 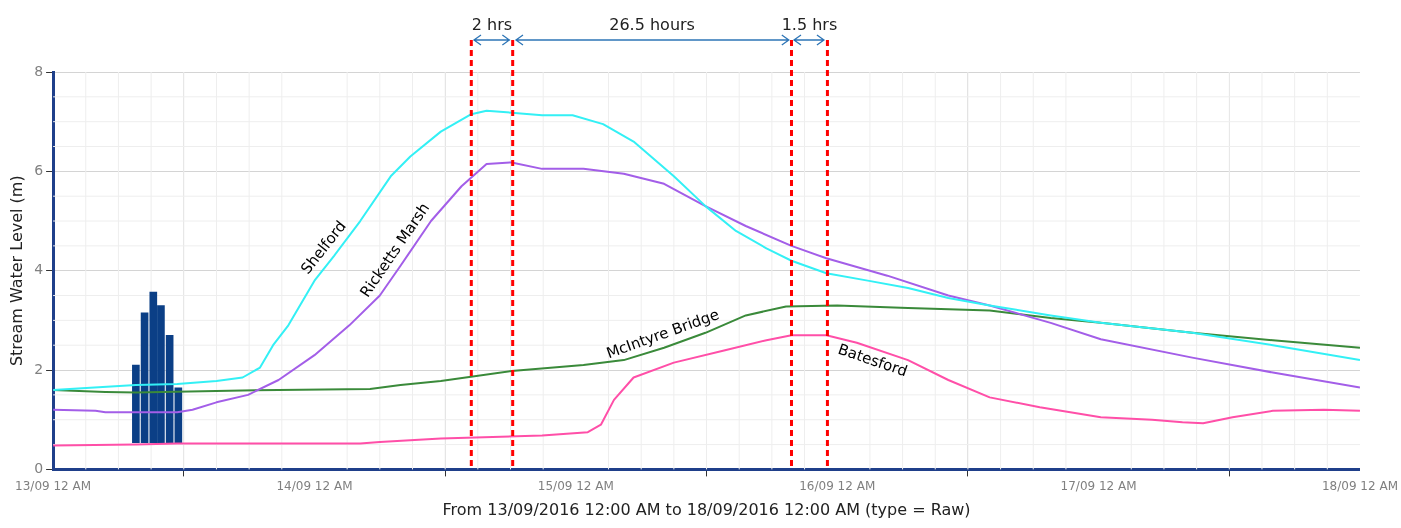 What do you see at coordinates (39, 468) in the screenshot?
I see `y-tick-label: 0` at bounding box center [39, 468].